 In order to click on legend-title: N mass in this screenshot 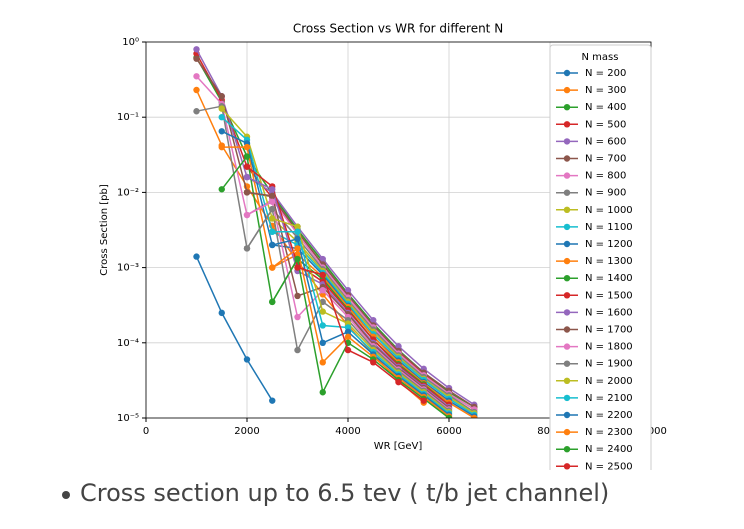, I will do `click(600, 57)`.